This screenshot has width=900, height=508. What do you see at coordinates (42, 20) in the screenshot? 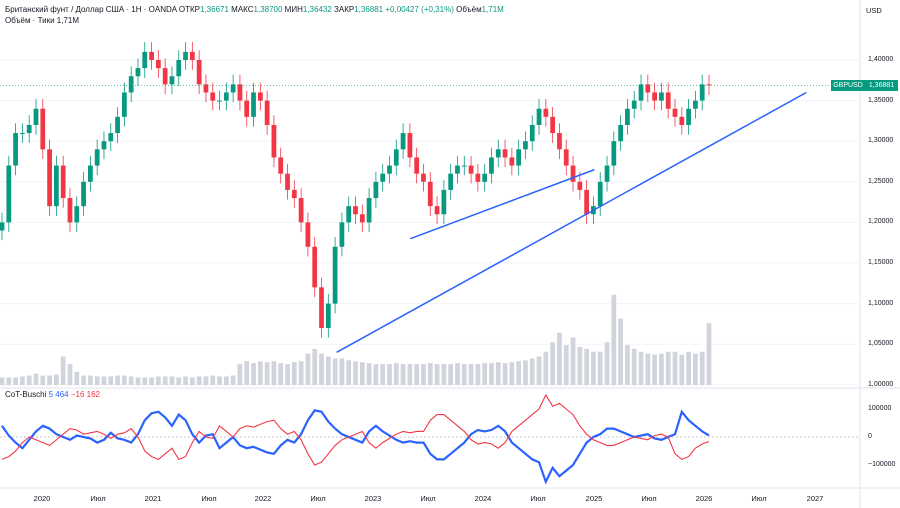
I see `volume-indicator-label: Объём · Тики 1,71M` at bounding box center [42, 20].